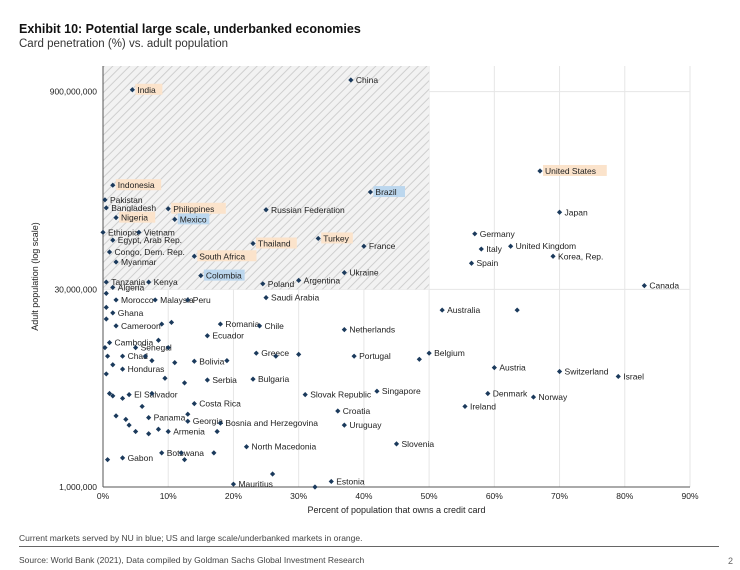 The width and height of the screenshot is (740, 570). I want to click on point-egypt-arab-rep, so click(113, 240).